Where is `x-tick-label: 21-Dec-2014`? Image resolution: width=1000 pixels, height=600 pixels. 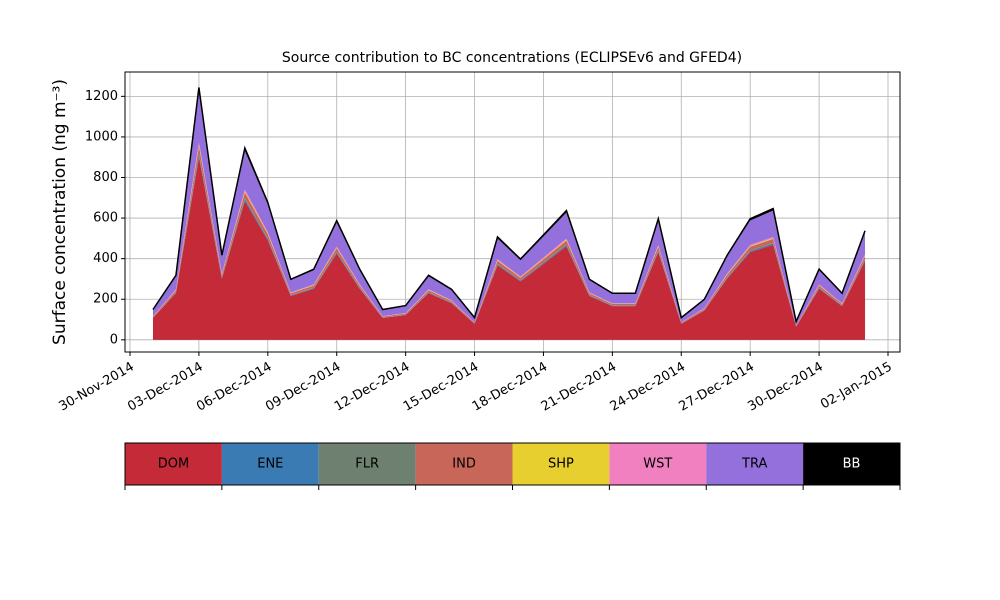
x-tick-label: 21-Dec-2014 is located at coordinates (579, 387).